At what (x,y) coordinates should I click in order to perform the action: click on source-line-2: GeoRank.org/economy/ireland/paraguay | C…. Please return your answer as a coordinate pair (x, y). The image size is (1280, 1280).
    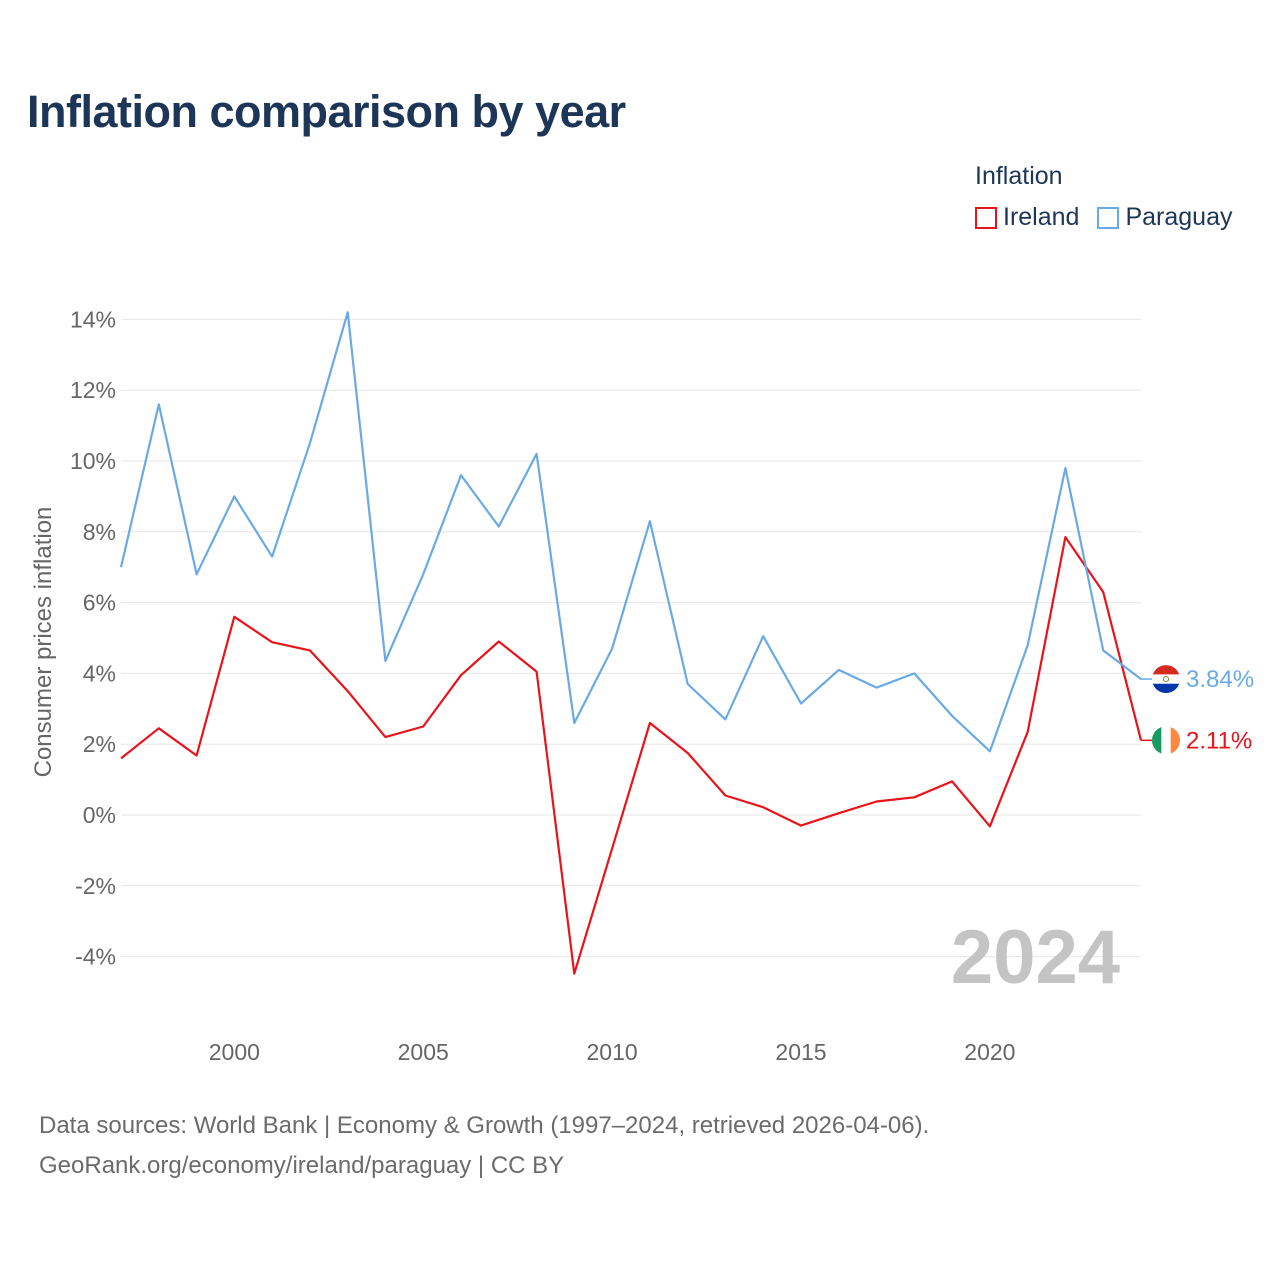
    Looking at the image, I should click on (302, 1165).